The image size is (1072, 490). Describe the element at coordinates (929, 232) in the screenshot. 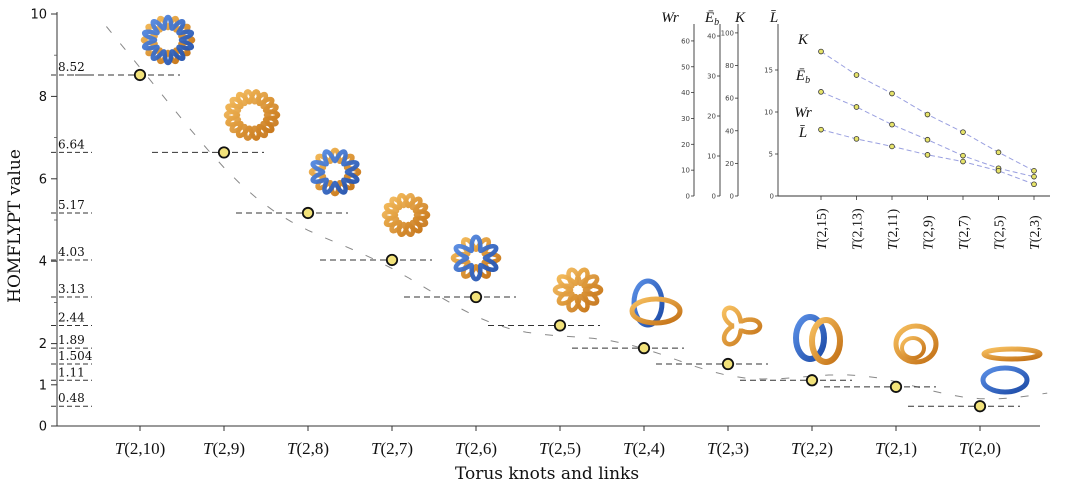

I see `inset-x-tick-label: T(2,9)` at that location.